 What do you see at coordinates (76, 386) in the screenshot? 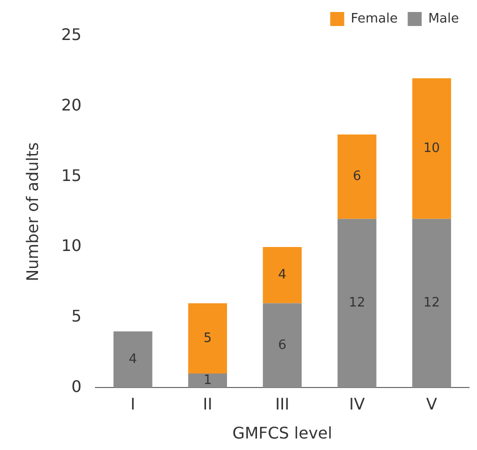
I see `y-tick-label: 0` at bounding box center [76, 386].